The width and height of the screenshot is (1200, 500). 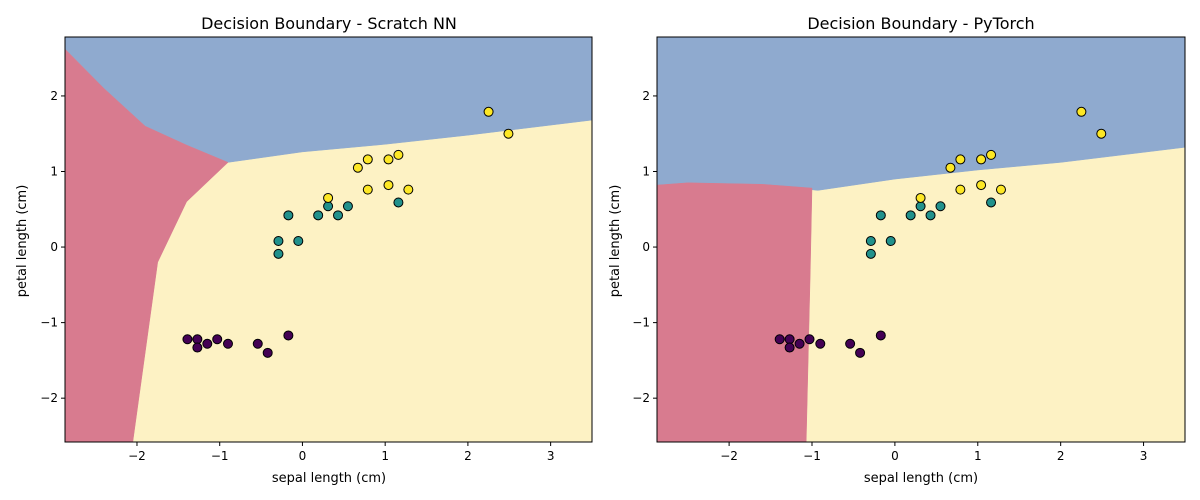 I want to click on chart-title: Decision Boundary - PyTorch, so click(x=920, y=23).